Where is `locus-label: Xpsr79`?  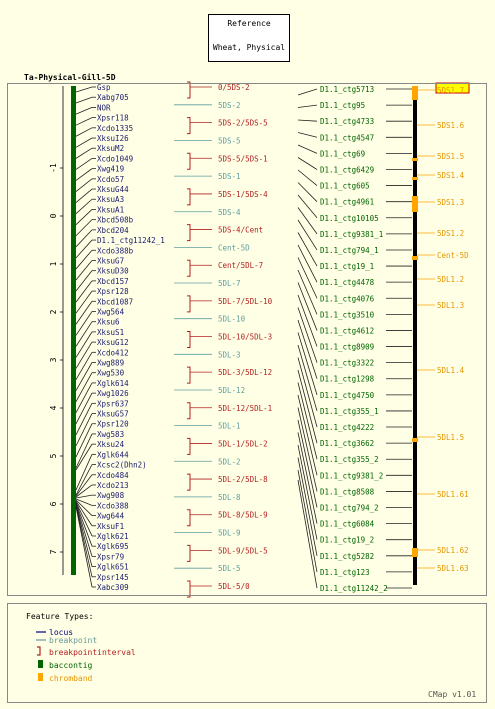 locus-label: Xpsr79 is located at coordinates (110, 556).